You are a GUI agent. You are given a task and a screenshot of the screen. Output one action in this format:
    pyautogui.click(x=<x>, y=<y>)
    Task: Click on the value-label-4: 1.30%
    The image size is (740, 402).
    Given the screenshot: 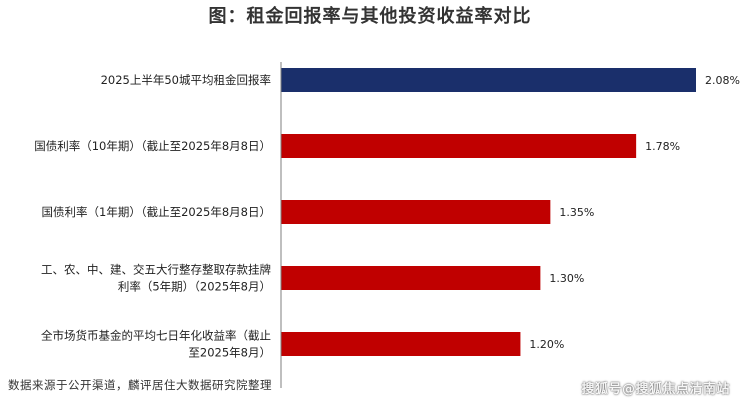 What is the action you would take?
    pyautogui.click(x=566, y=278)
    